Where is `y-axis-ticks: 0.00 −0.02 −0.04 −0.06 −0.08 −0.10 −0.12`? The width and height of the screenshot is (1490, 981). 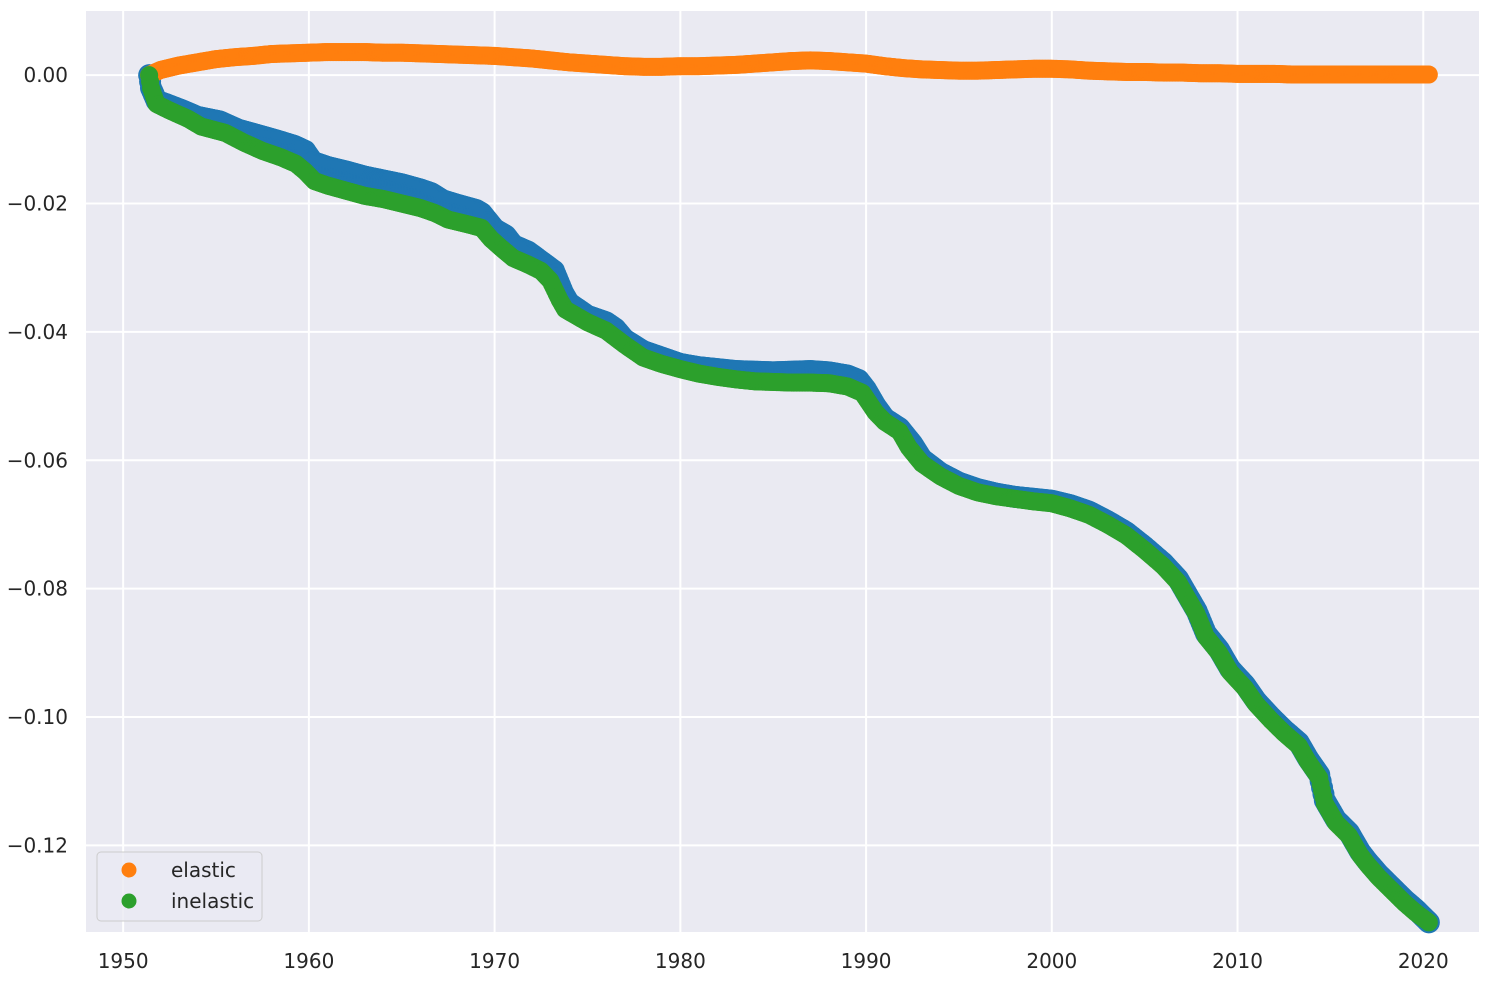
y-axis-ticks: 0.00 −0.02 −0.04 −0.06 −0.08 −0.10 −0.12 is located at coordinates (37, 460).